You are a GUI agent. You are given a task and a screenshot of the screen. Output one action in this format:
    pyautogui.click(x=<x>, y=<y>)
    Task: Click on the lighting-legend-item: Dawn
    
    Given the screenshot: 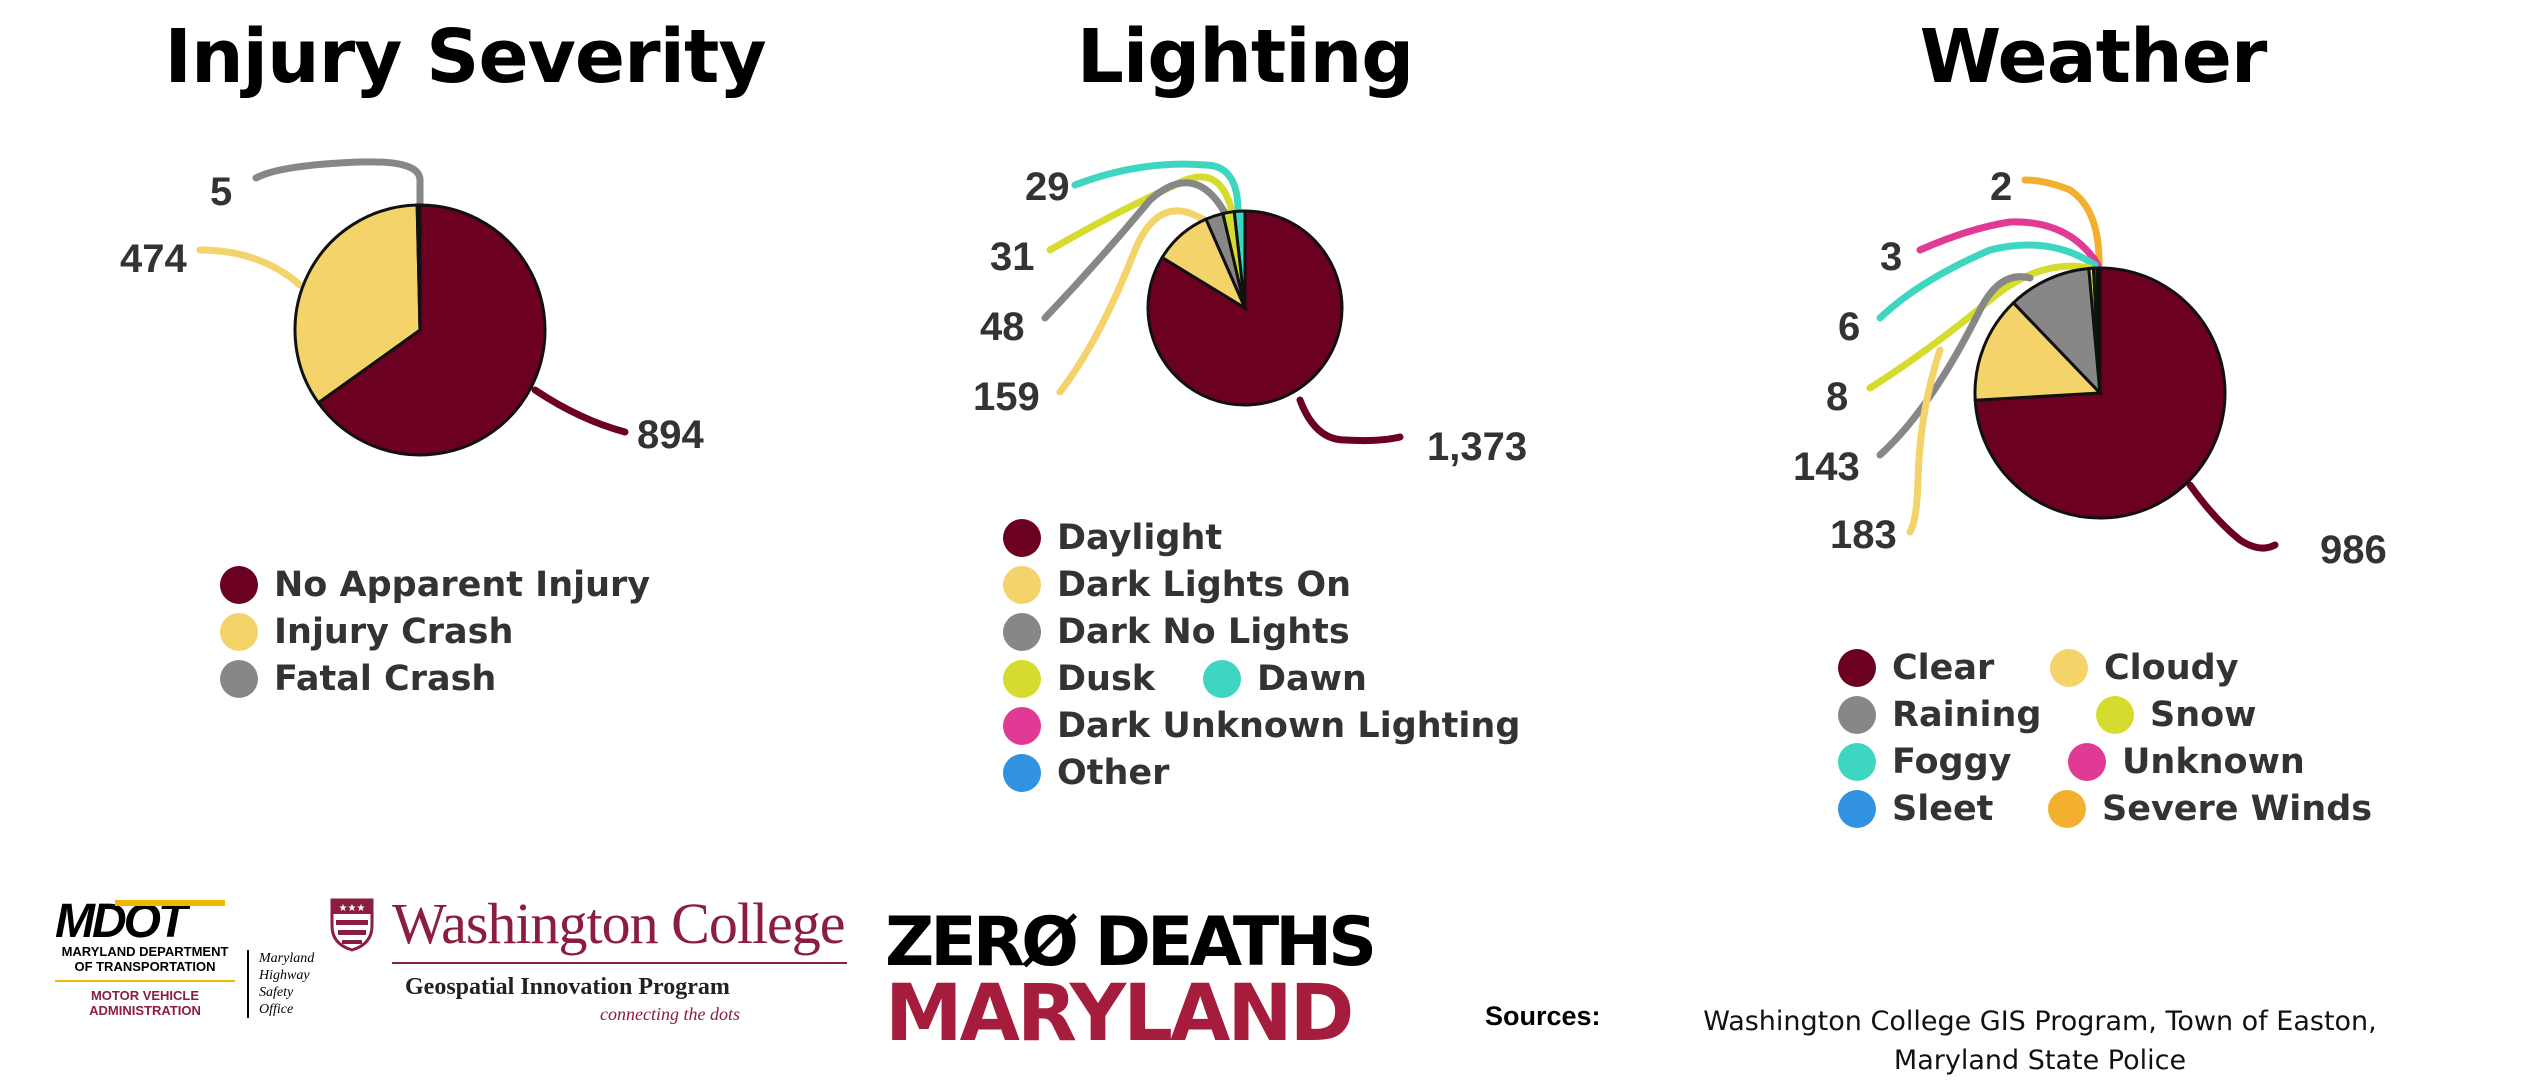 What is the action you would take?
    pyautogui.click(x=1285, y=679)
    